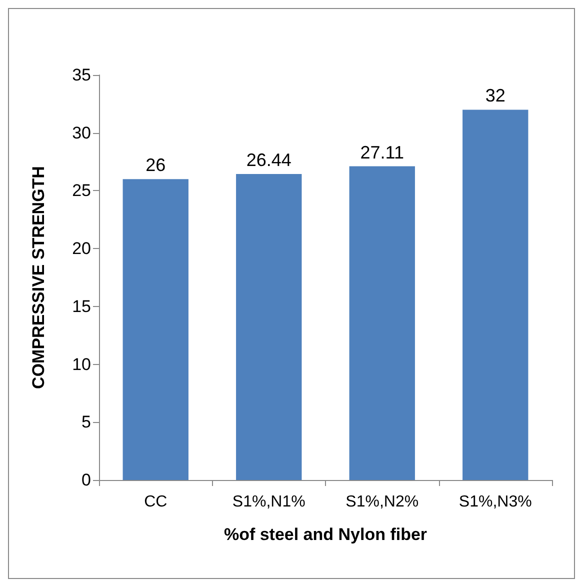 The width and height of the screenshot is (585, 587). Describe the element at coordinates (269, 502) in the screenshot. I see `x-tick-label: S1%,N1%` at that location.